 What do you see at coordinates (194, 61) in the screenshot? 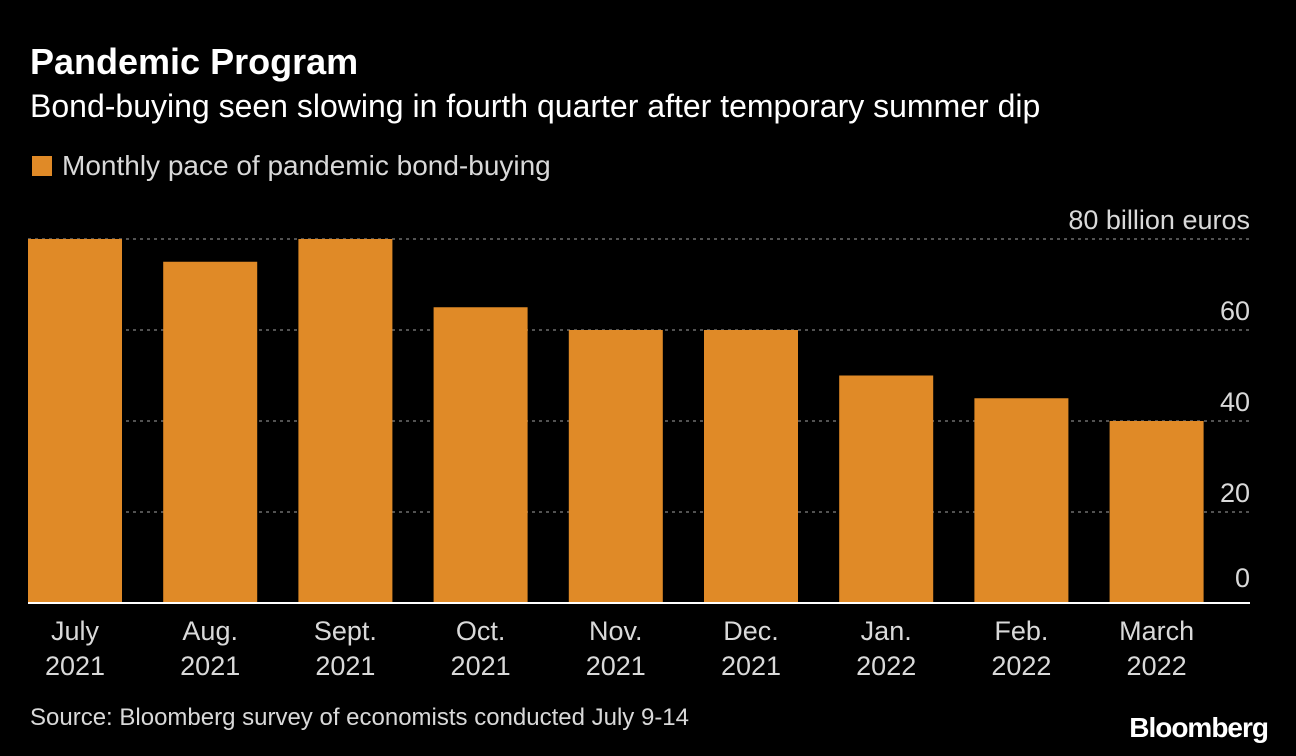
I see `chart-title: Pandemic Program` at bounding box center [194, 61].